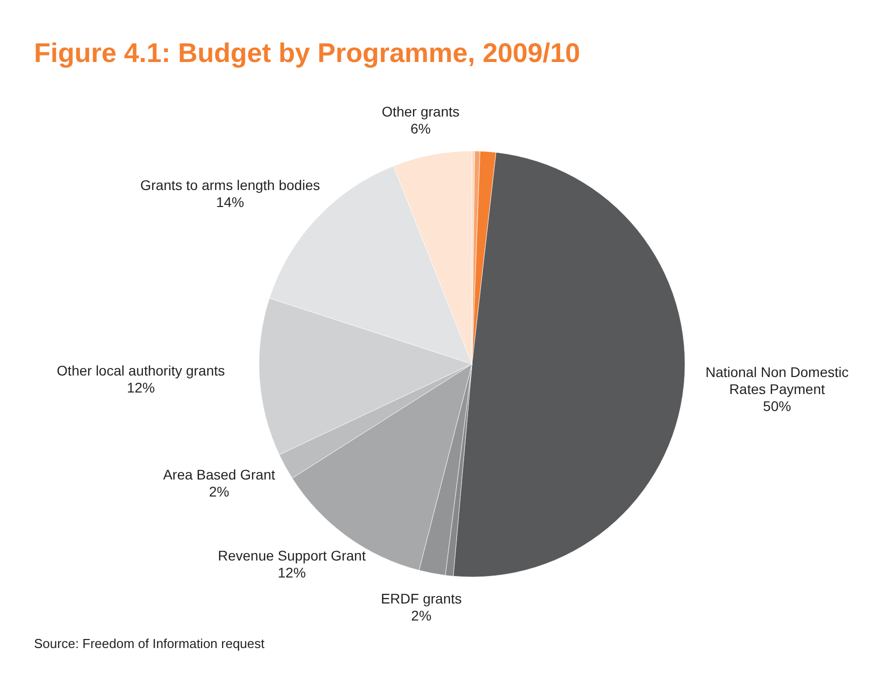  Describe the element at coordinates (307, 53) in the screenshot. I see `chart-title: Figure 4.1: Budget by Programme, 2009/10` at that location.